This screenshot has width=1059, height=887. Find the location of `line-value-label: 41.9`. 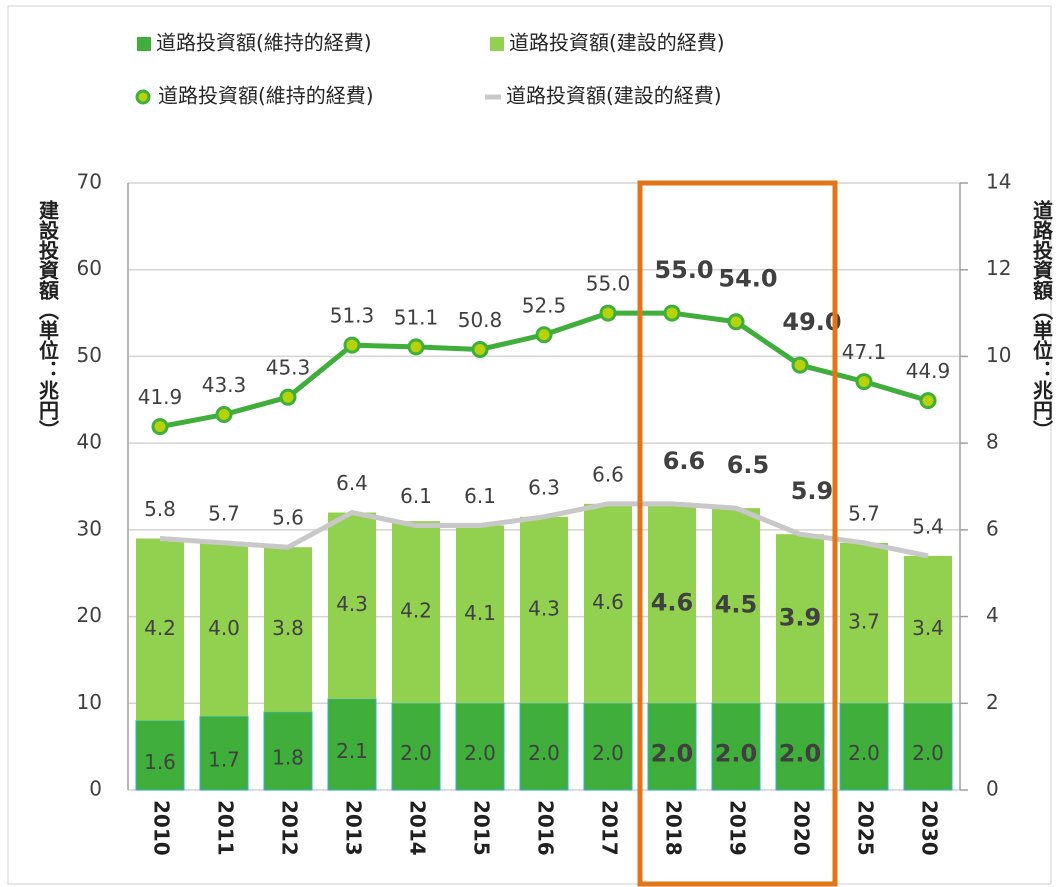

line-value-label: 41.9 is located at coordinates (160, 397).